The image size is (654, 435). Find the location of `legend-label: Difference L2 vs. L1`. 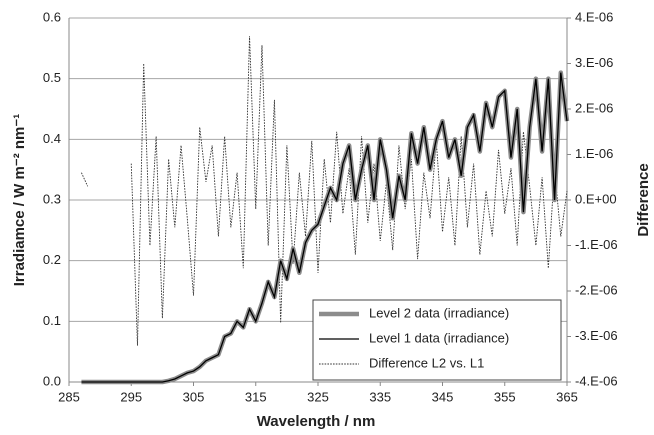

legend-label: Difference L2 vs. L1 is located at coordinates (426, 362).